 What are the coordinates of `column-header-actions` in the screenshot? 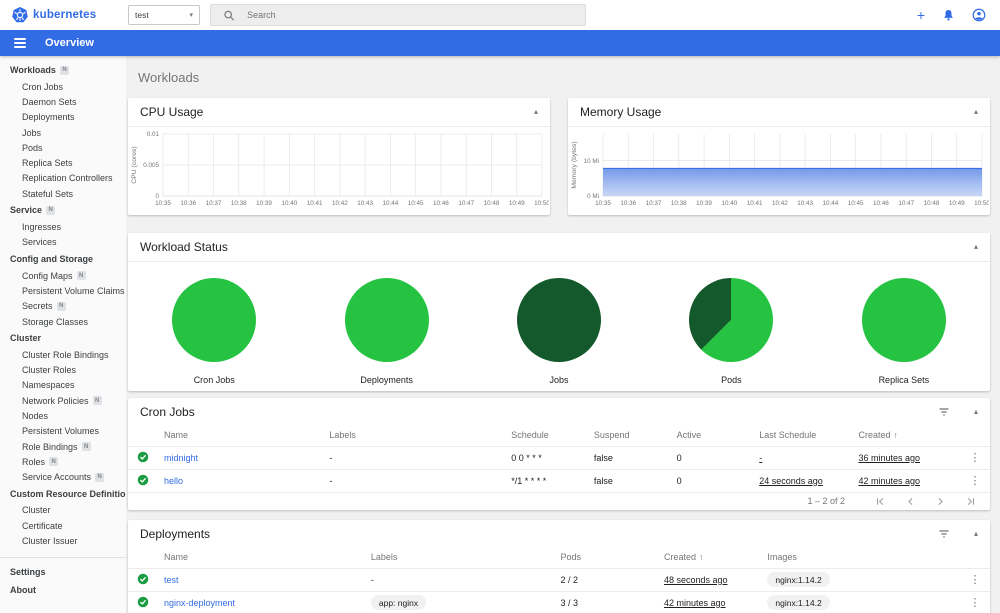 It's located at (975, 435).